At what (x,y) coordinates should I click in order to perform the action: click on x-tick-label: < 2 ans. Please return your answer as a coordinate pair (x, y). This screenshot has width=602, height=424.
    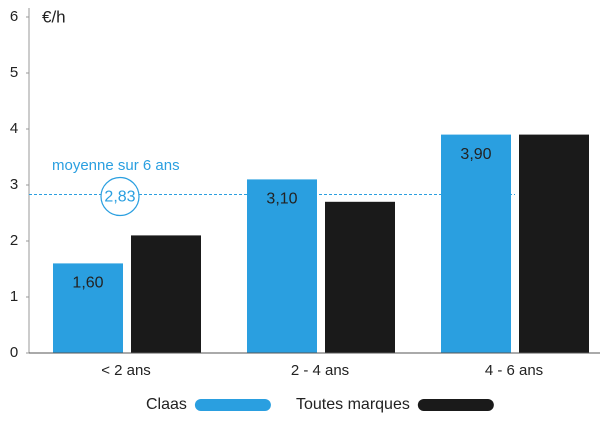
    Looking at the image, I should click on (126, 370).